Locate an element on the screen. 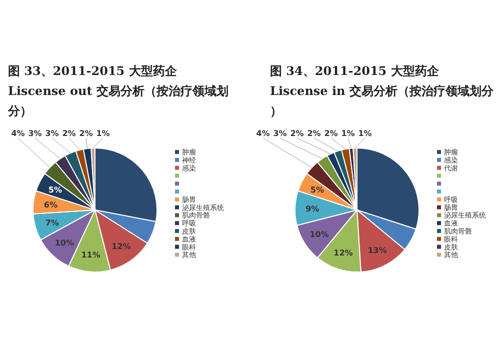 This screenshot has width=500, height=362. chart-title: 图 34、2011-2015 大型药企 Liscense in 交易分析（按治疗领域划分） is located at coordinates (382, 91).